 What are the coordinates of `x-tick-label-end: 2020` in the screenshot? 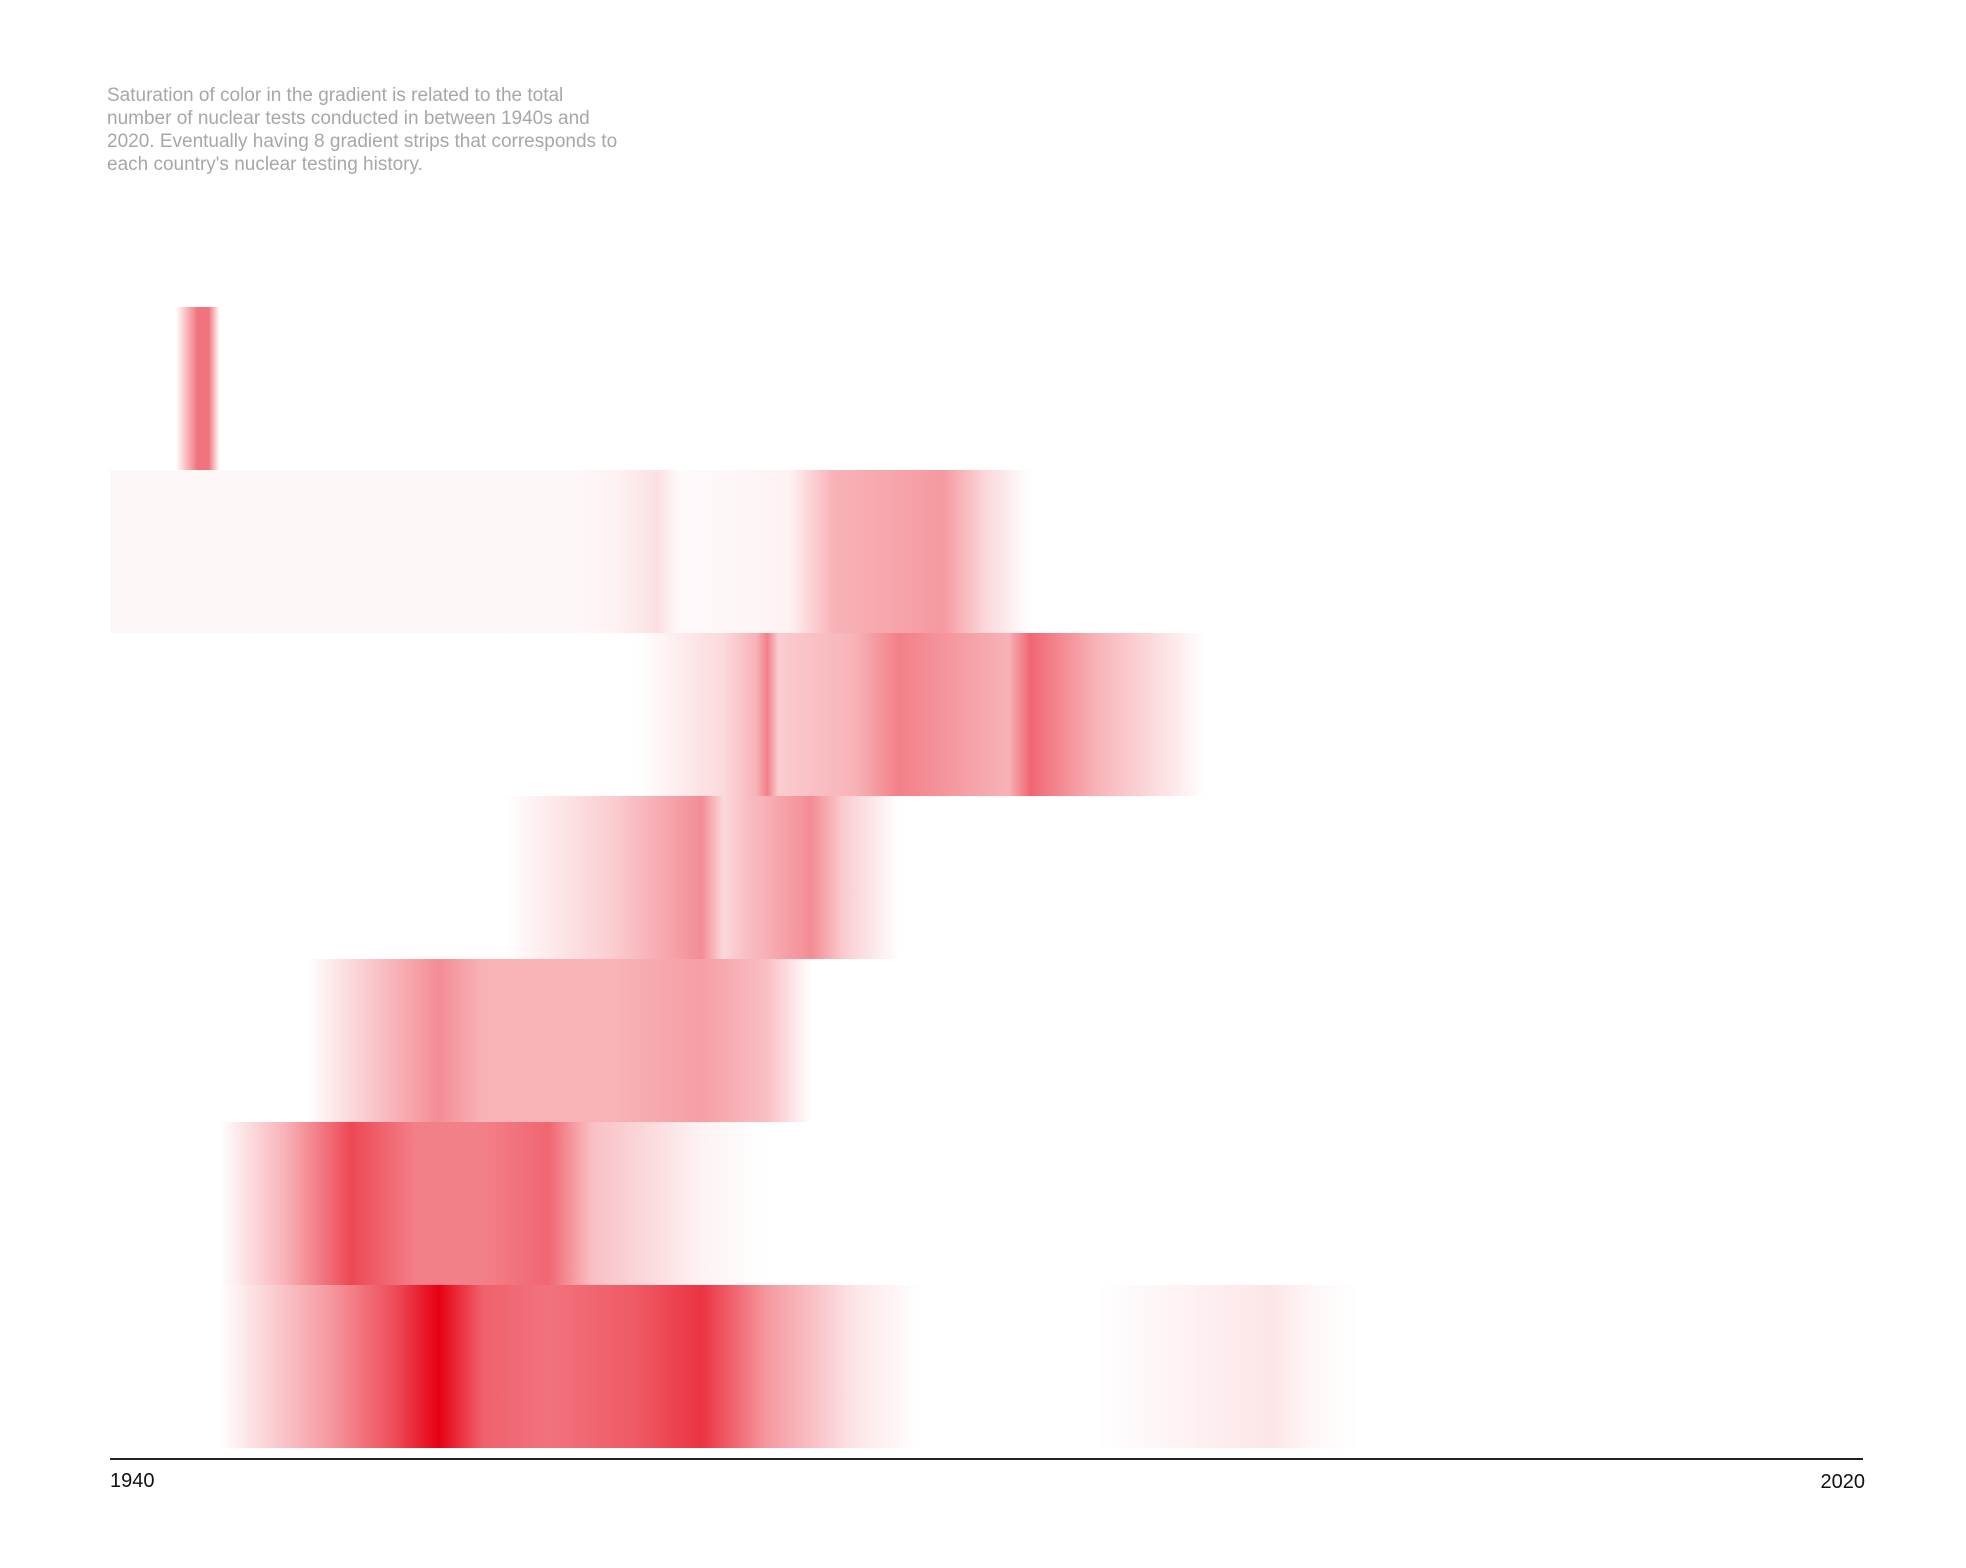 It's located at (1843, 1482).